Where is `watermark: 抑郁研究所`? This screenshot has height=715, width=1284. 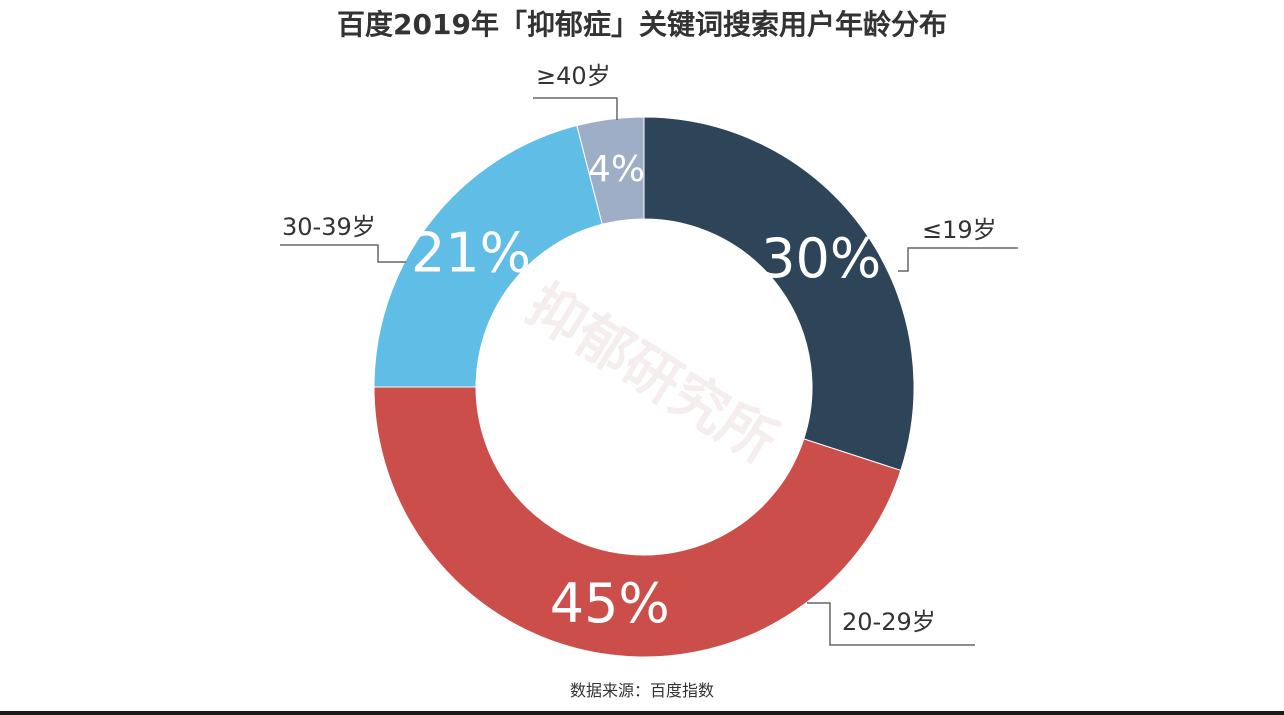
watermark: 抑郁研究所 is located at coordinates (652, 375).